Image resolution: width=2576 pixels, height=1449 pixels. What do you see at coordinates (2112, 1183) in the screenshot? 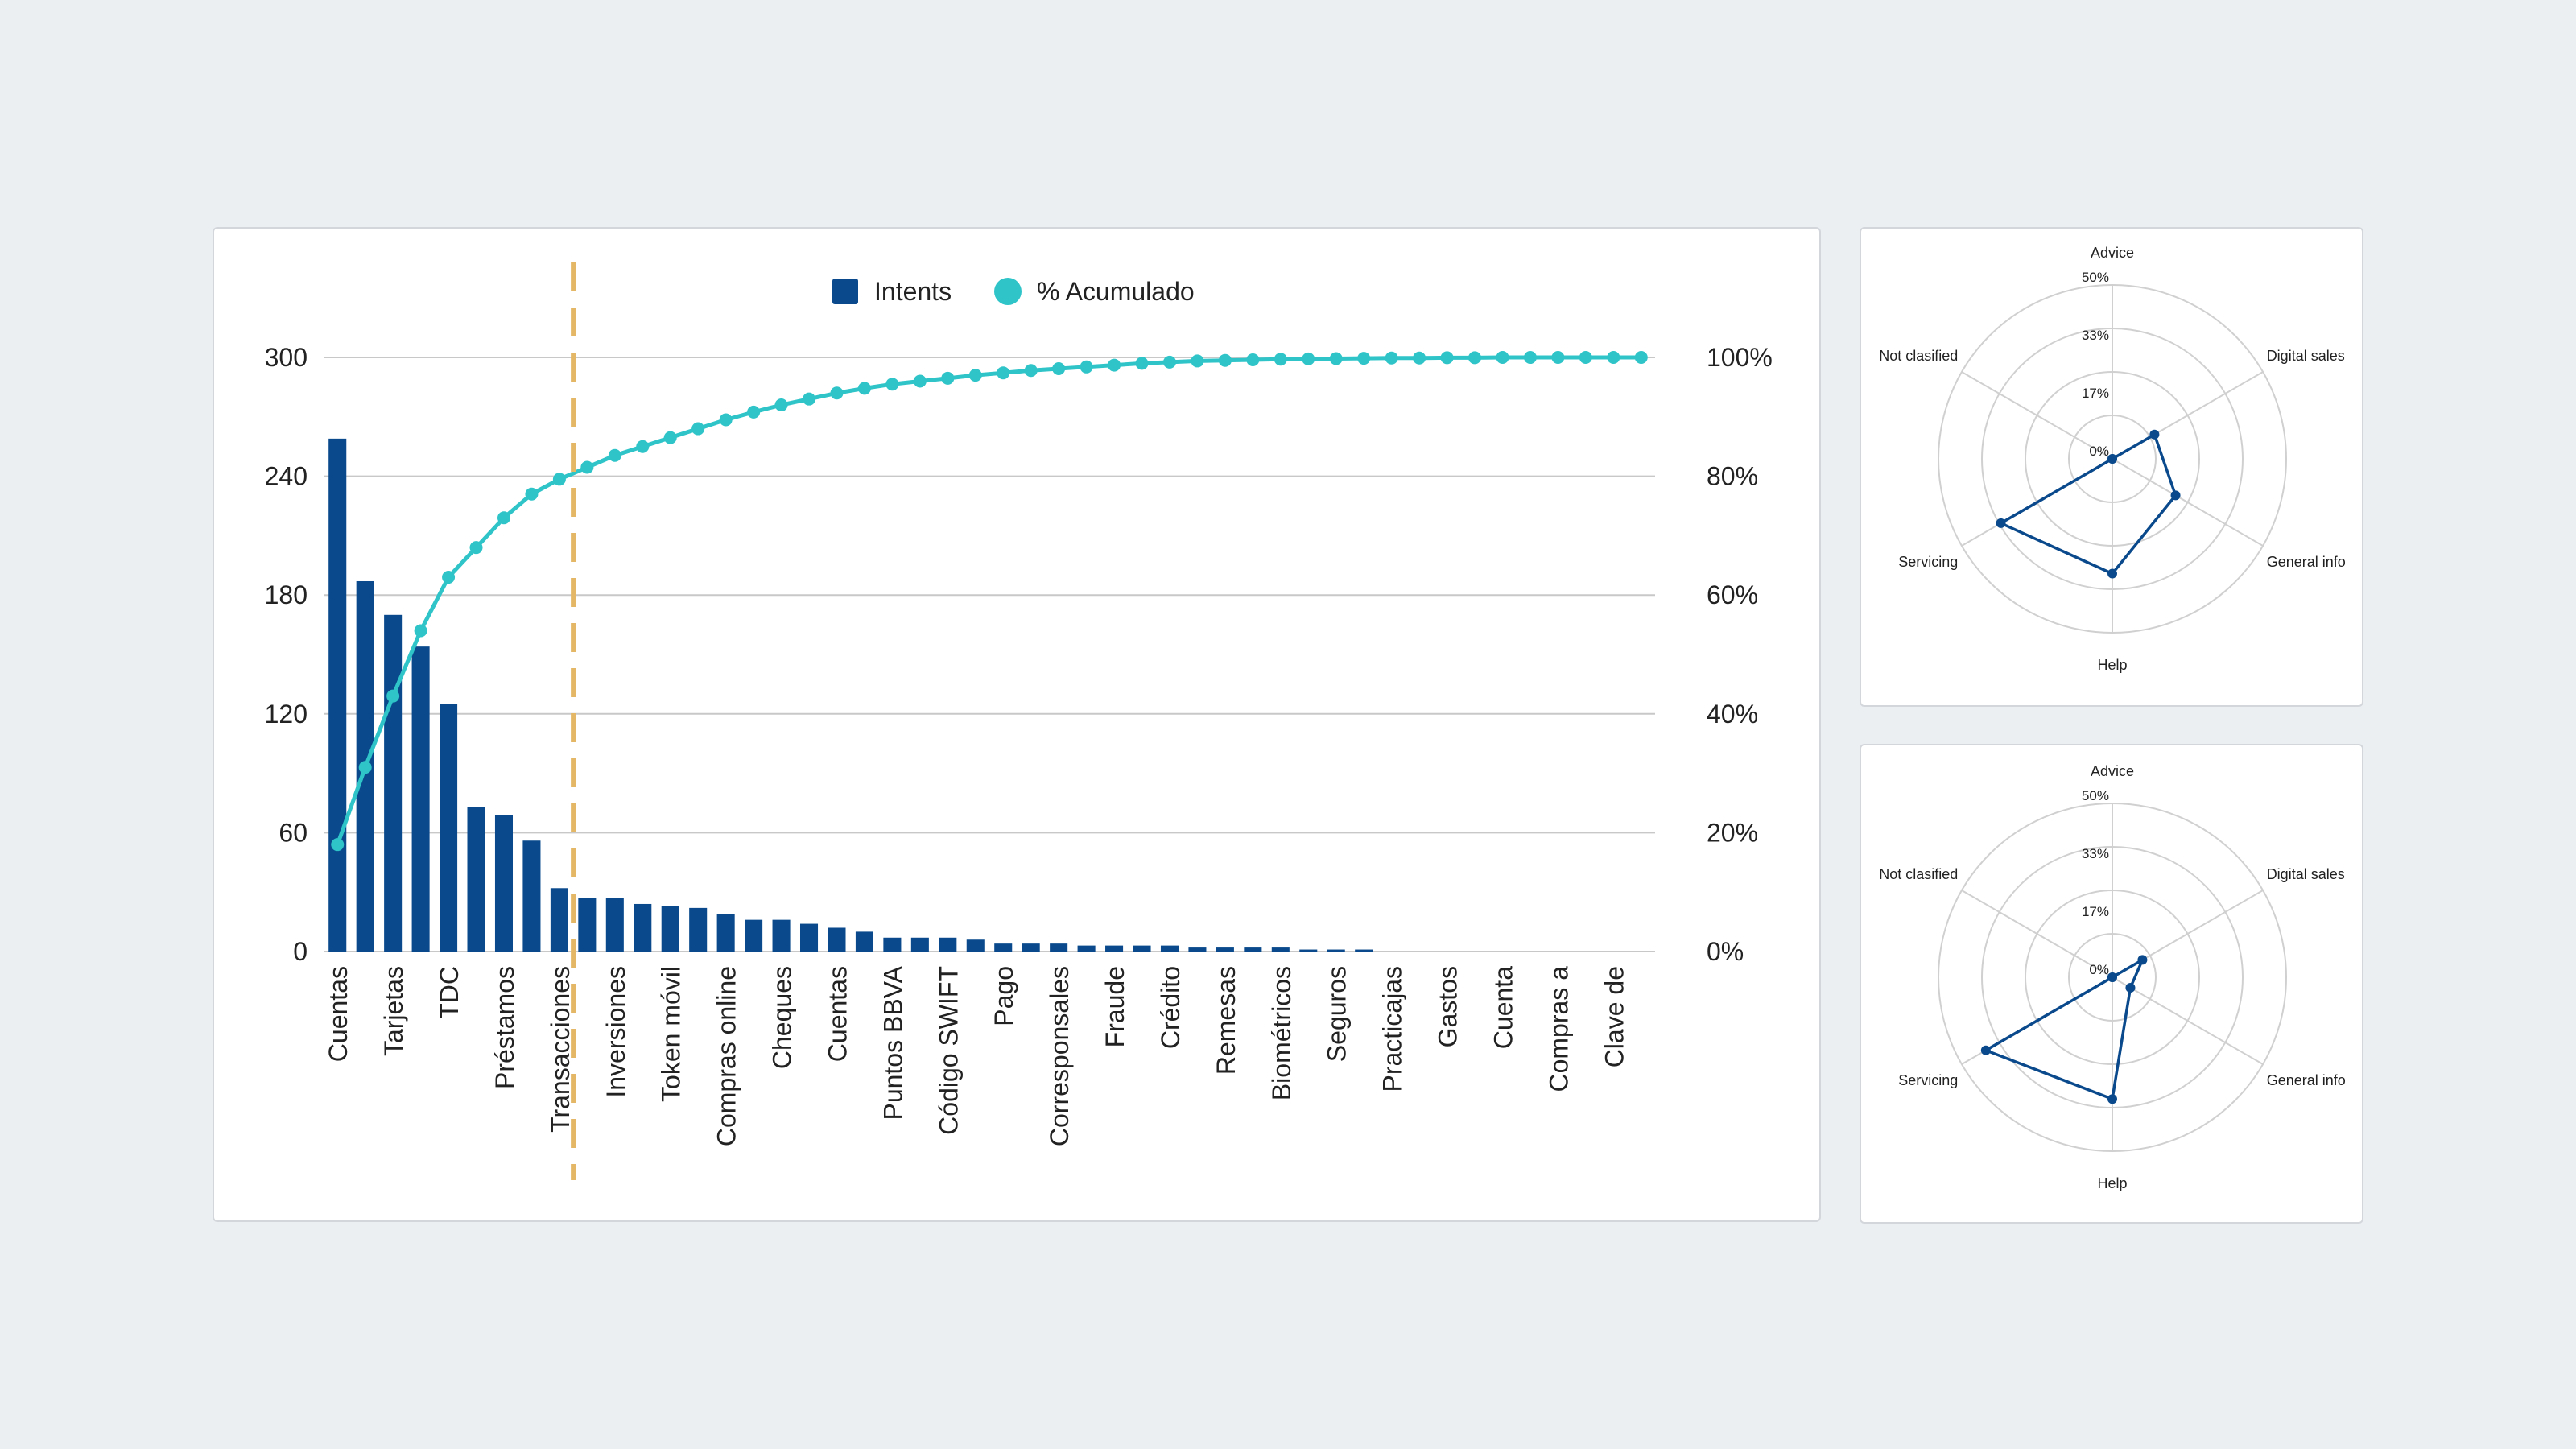
I see `radar-axis-label: Help` at bounding box center [2112, 1183].